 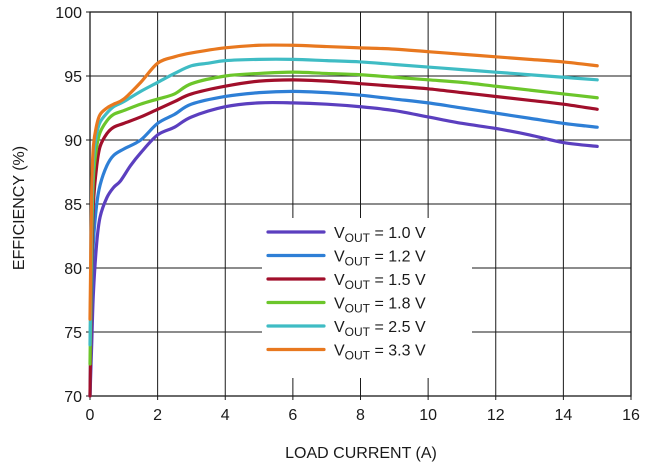 I want to click on legend-label: VOUT = 1.5 V, so click(x=380, y=282).